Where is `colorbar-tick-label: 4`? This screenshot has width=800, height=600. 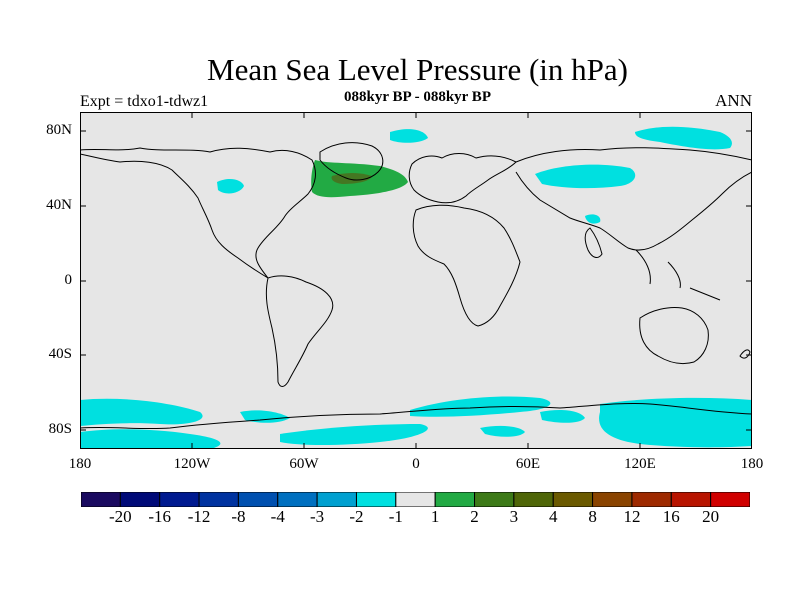 colorbar-tick-label: 4 is located at coordinates (553, 516).